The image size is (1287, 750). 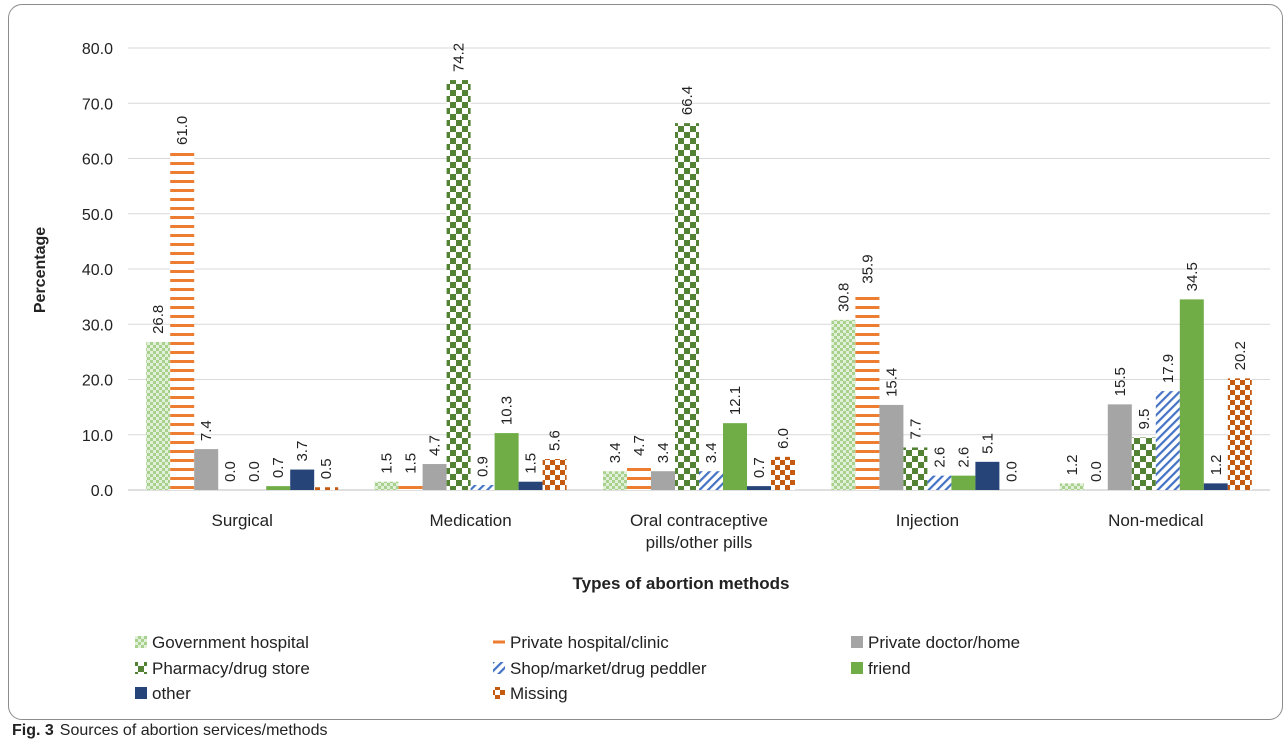 I want to click on legend-label: other, so click(x=171, y=693).